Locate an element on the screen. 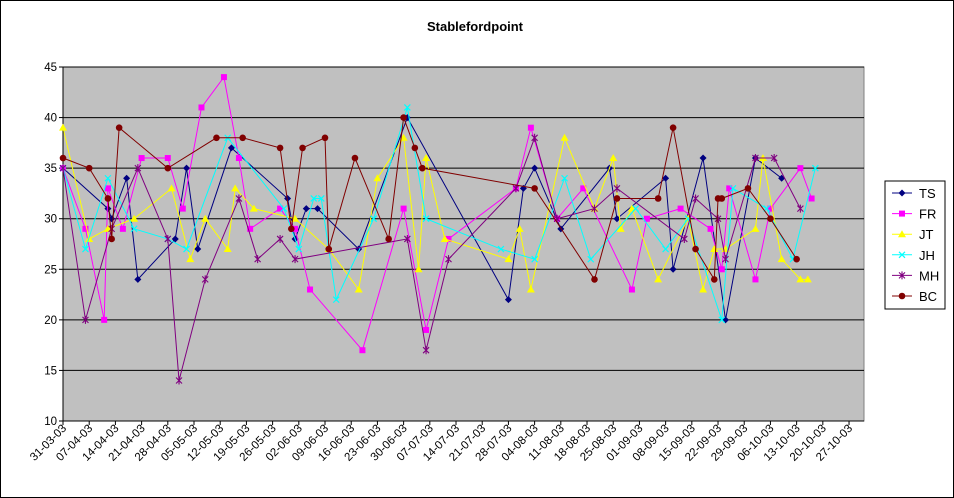 The width and height of the screenshot is (954, 498). y-tick-label: 35 is located at coordinates (50, 169).